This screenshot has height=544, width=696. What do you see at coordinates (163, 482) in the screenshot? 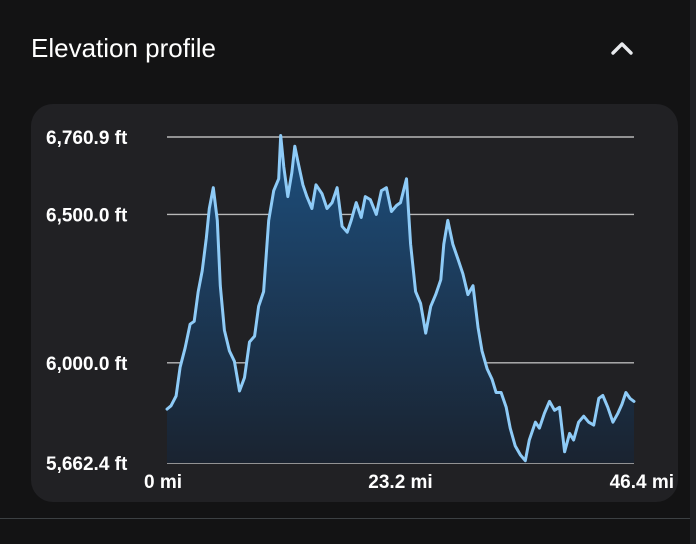
I see `x-tick-label: 0 mi` at bounding box center [163, 482].